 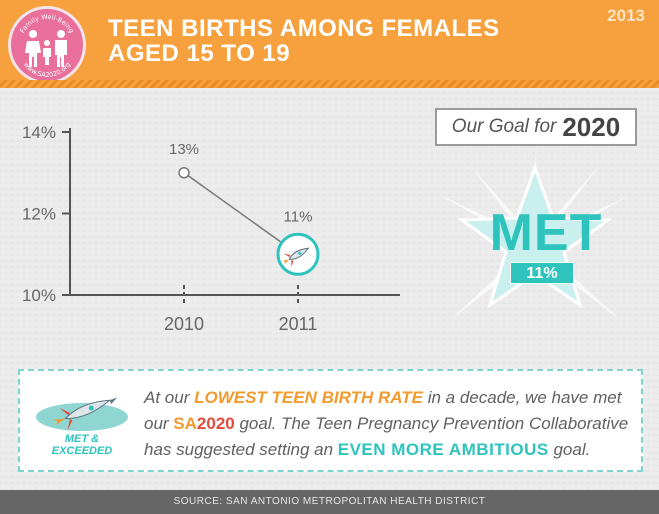 I want to click on data-label-2011: 11%, so click(x=298, y=216).